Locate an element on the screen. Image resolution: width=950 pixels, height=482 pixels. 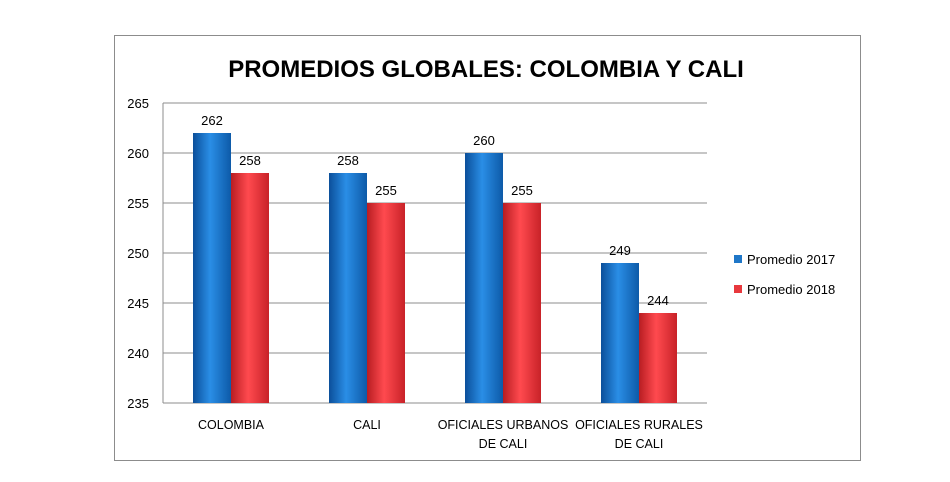
y-tick-label: 255 is located at coordinates (138, 203).